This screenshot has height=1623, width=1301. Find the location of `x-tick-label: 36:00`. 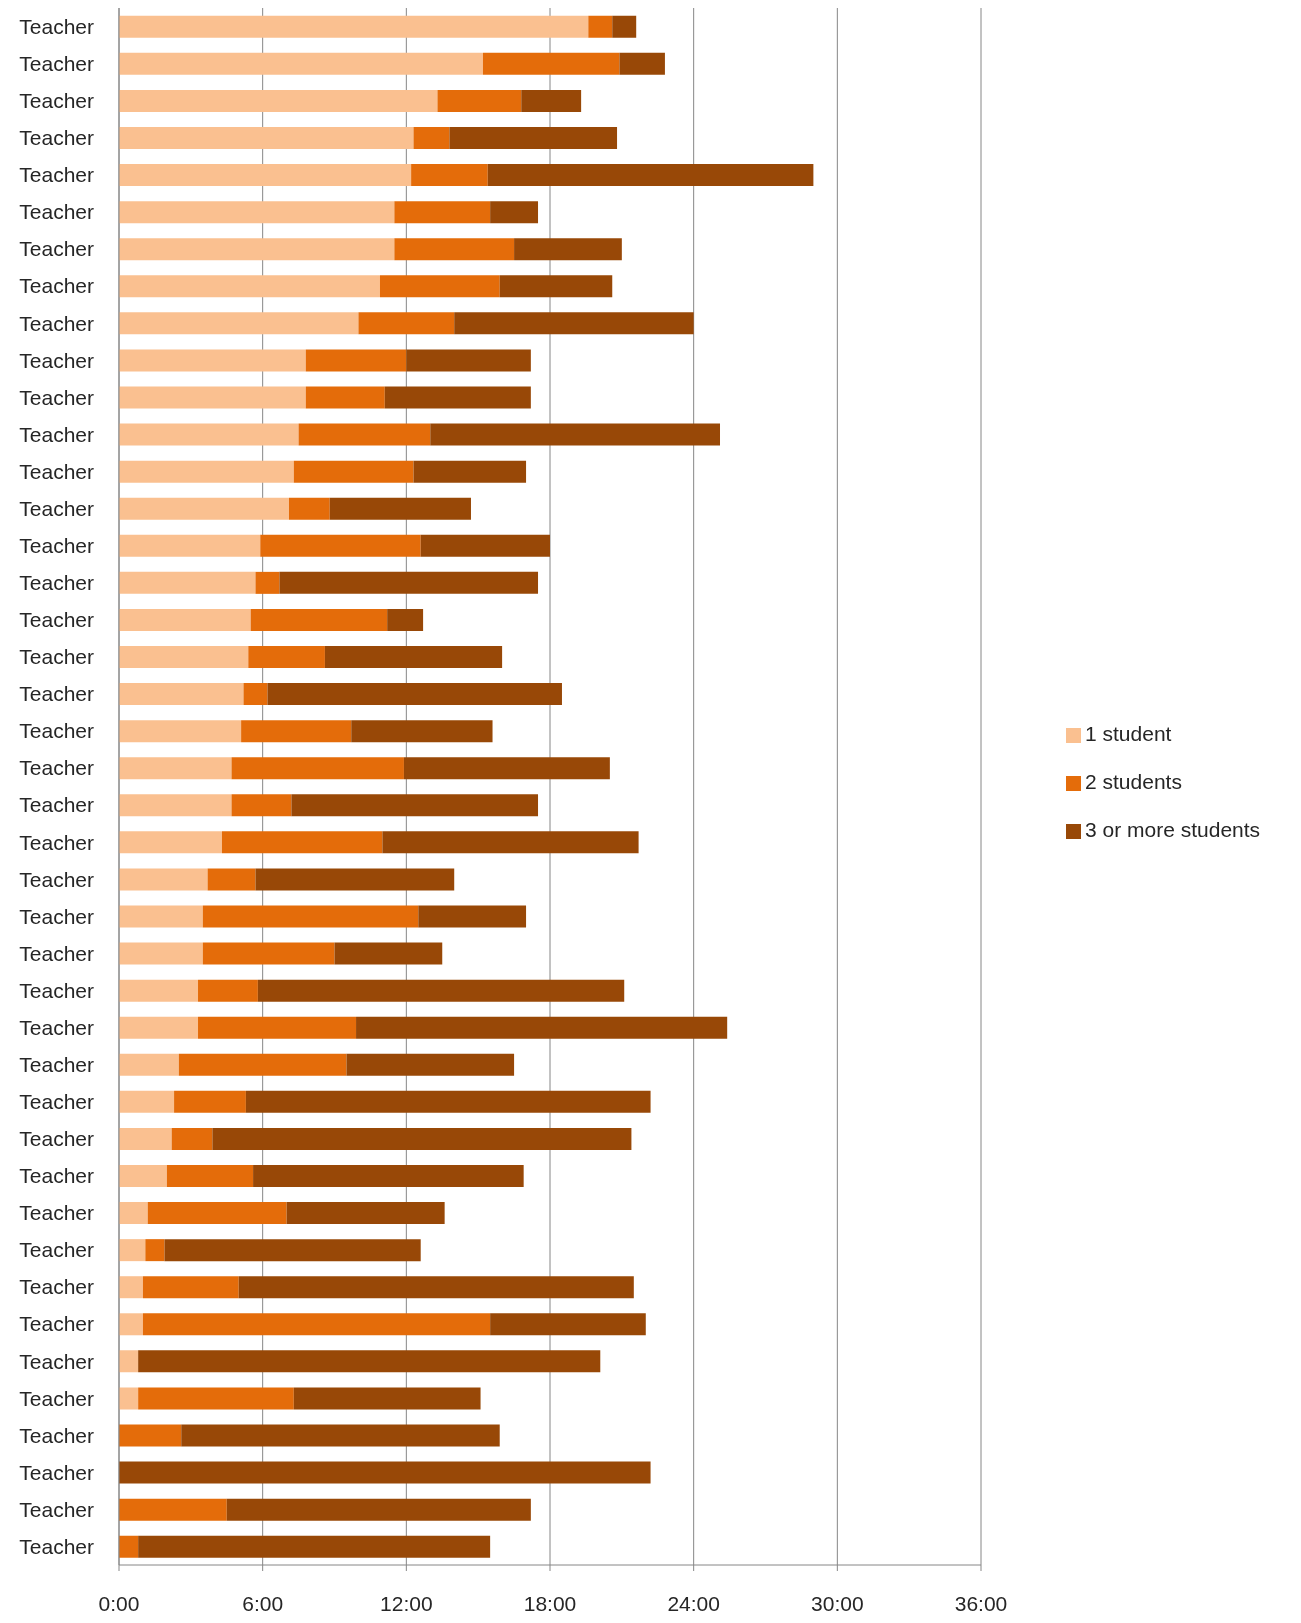

x-tick-label: 36:00 is located at coordinates (981, 1603).